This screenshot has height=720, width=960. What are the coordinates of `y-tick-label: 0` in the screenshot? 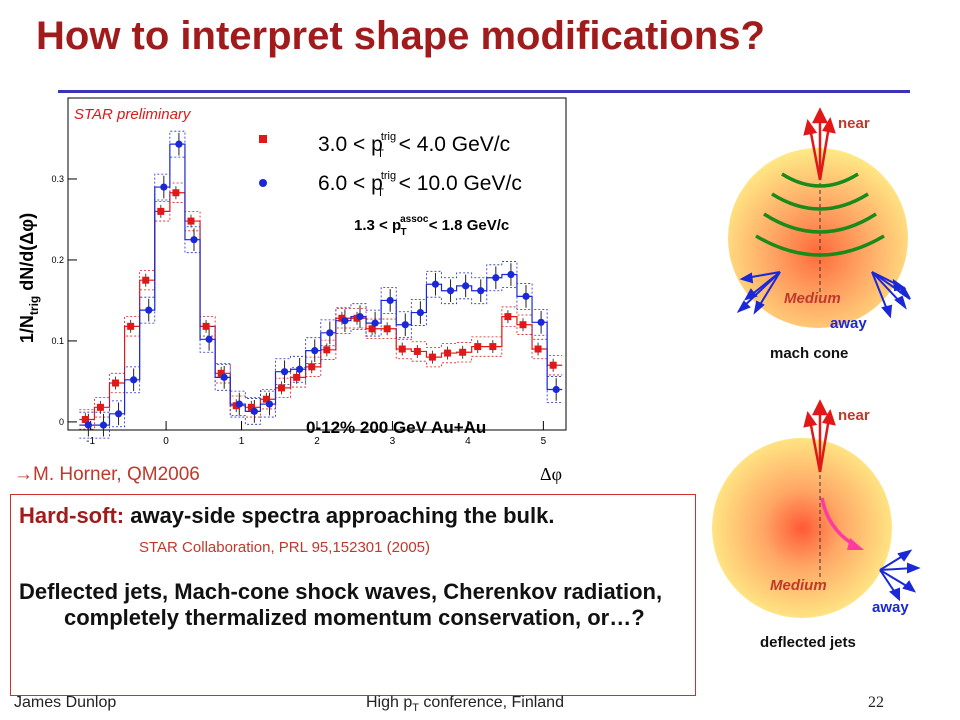 It's located at (61, 422).